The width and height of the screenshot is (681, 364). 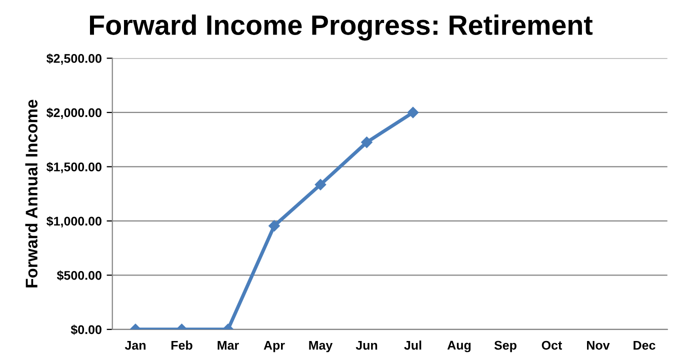 What do you see at coordinates (321, 346) in the screenshot?
I see `x-tick-label: May` at bounding box center [321, 346].